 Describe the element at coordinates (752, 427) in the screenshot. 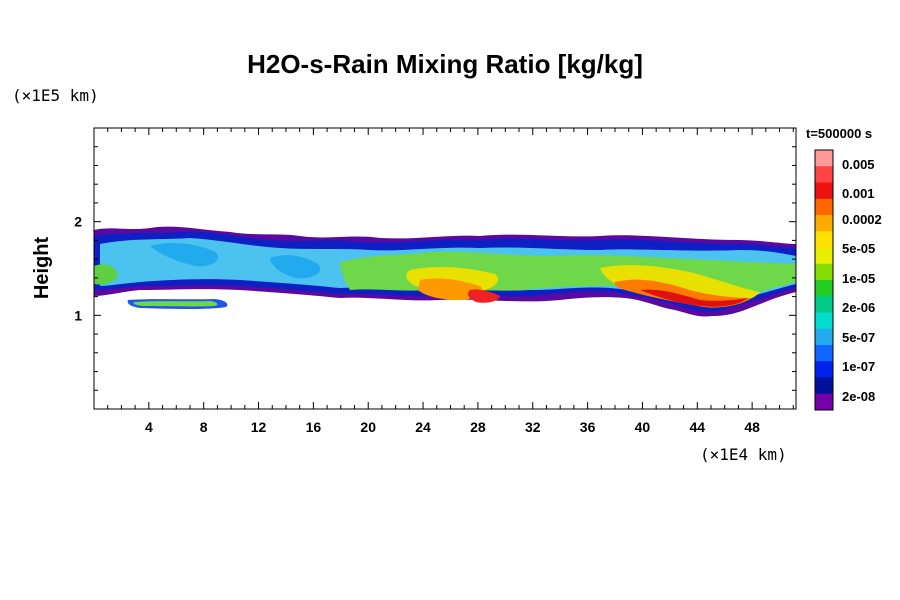

I see `x-tick-label: 48` at that location.